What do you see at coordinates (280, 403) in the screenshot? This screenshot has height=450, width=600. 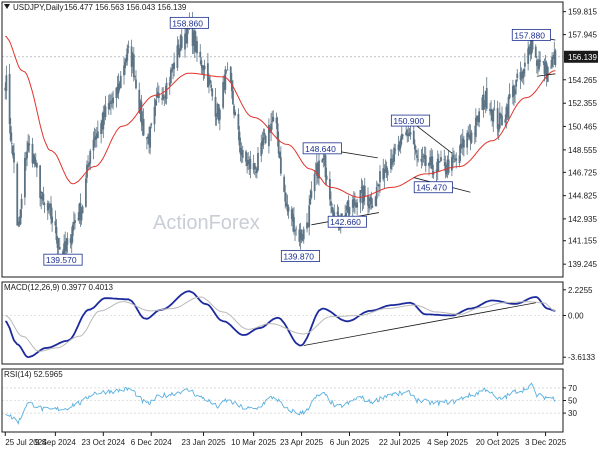 I see `rsi-line` at bounding box center [280, 403].